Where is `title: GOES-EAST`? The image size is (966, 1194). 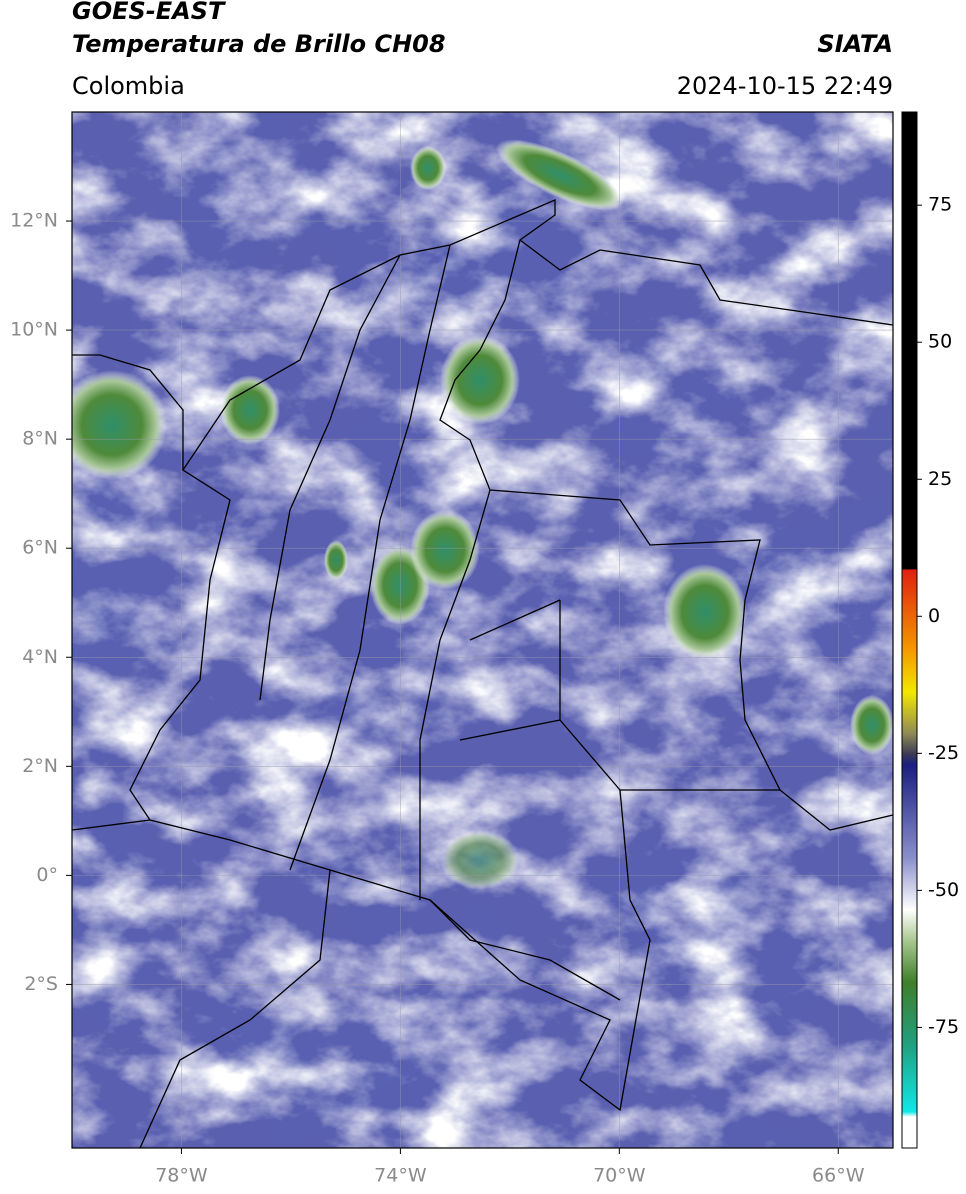
title: GOES-EAST is located at coordinates (149, 12).